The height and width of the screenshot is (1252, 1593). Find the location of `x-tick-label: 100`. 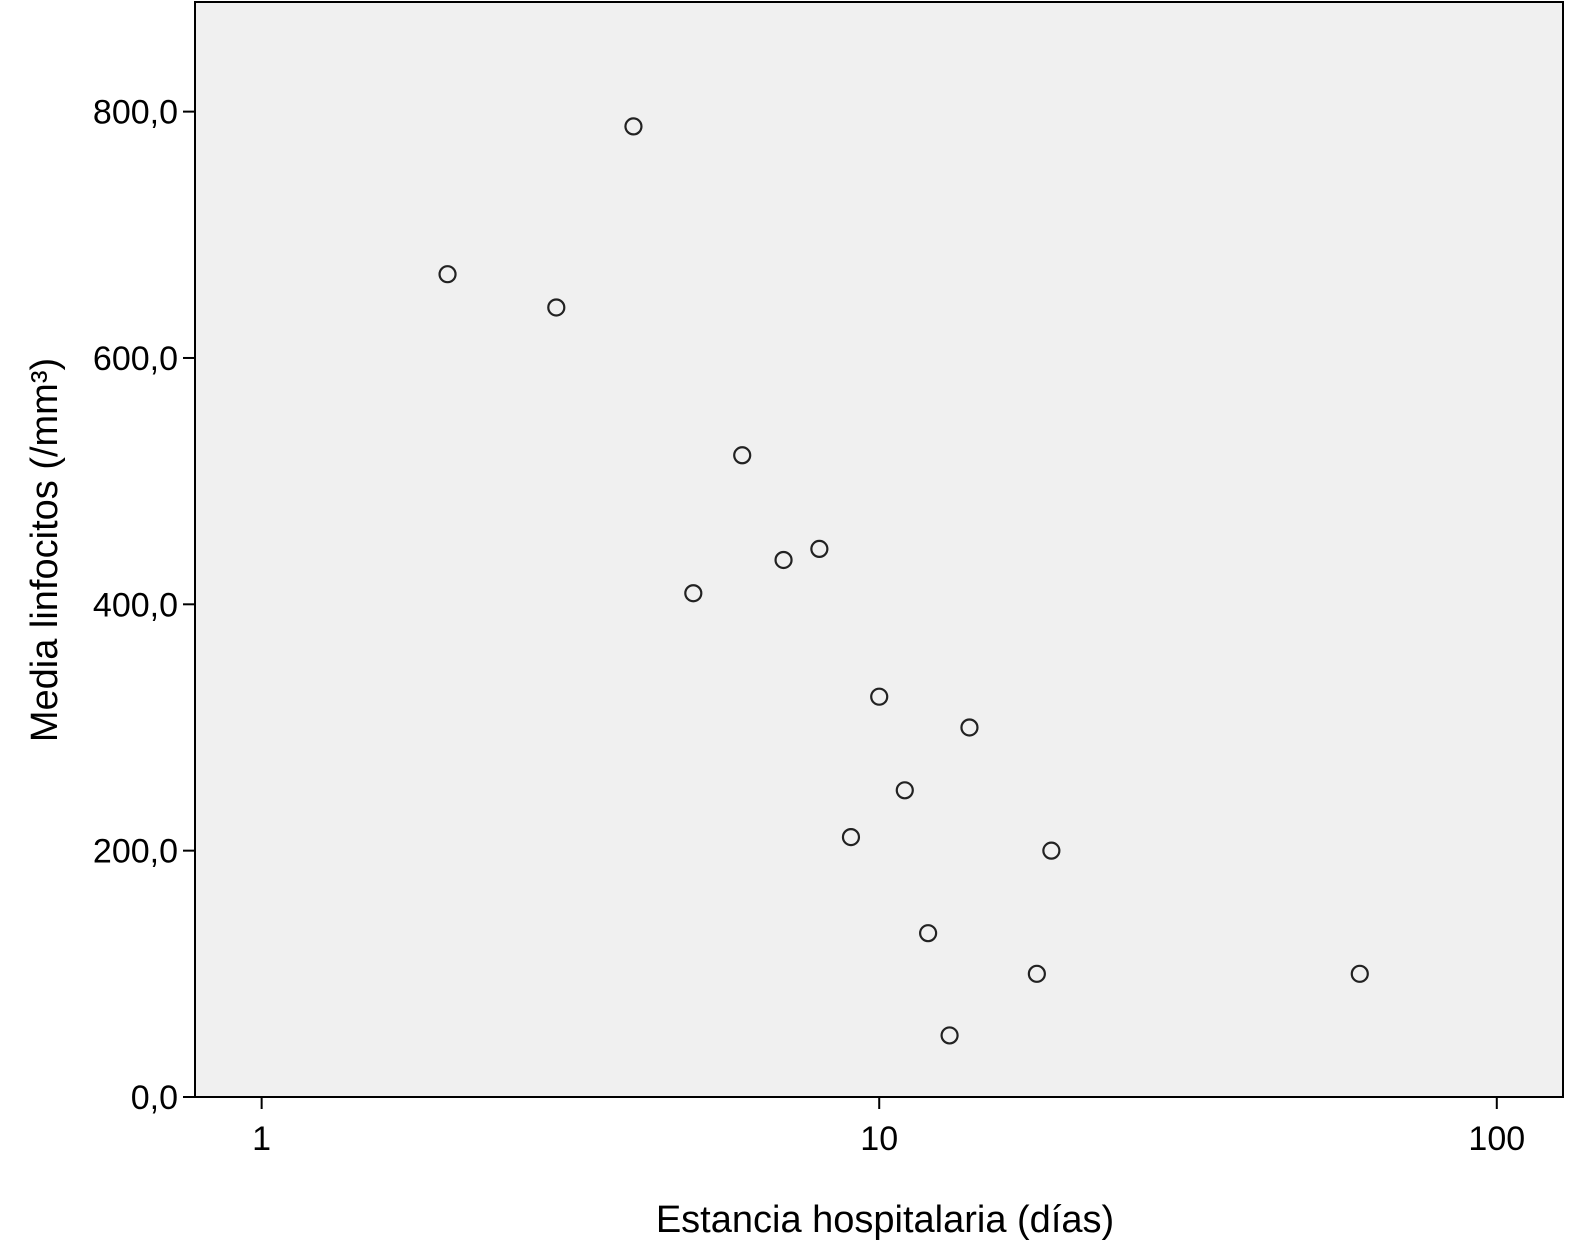

x-tick-label: 100 is located at coordinates (1496, 1139).